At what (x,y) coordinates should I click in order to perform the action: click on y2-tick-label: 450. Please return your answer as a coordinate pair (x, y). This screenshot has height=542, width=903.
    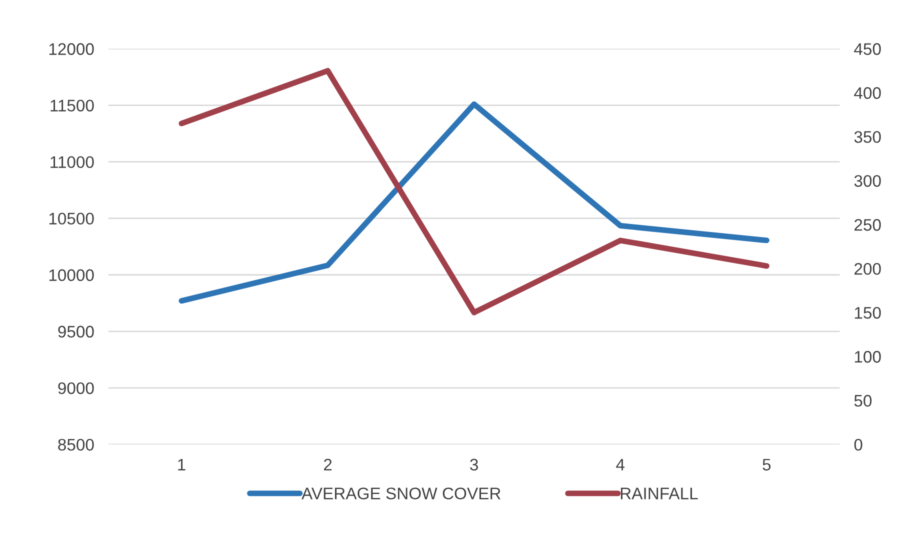
    Looking at the image, I should click on (867, 49).